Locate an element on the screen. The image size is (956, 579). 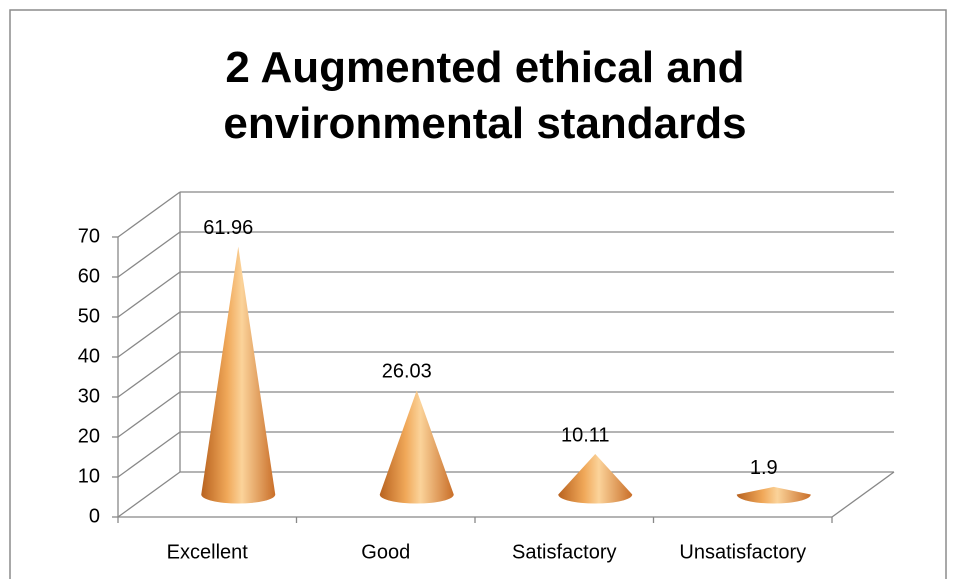
data-label: 26.03 is located at coordinates (407, 372).